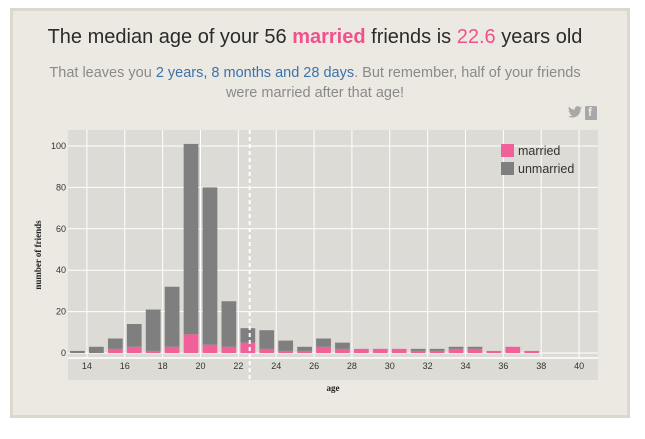 This screenshot has height=439, width=645. Describe the element at coordinates (465, 366) in the screenshot. I see `x-tick-label: 34` at that location.